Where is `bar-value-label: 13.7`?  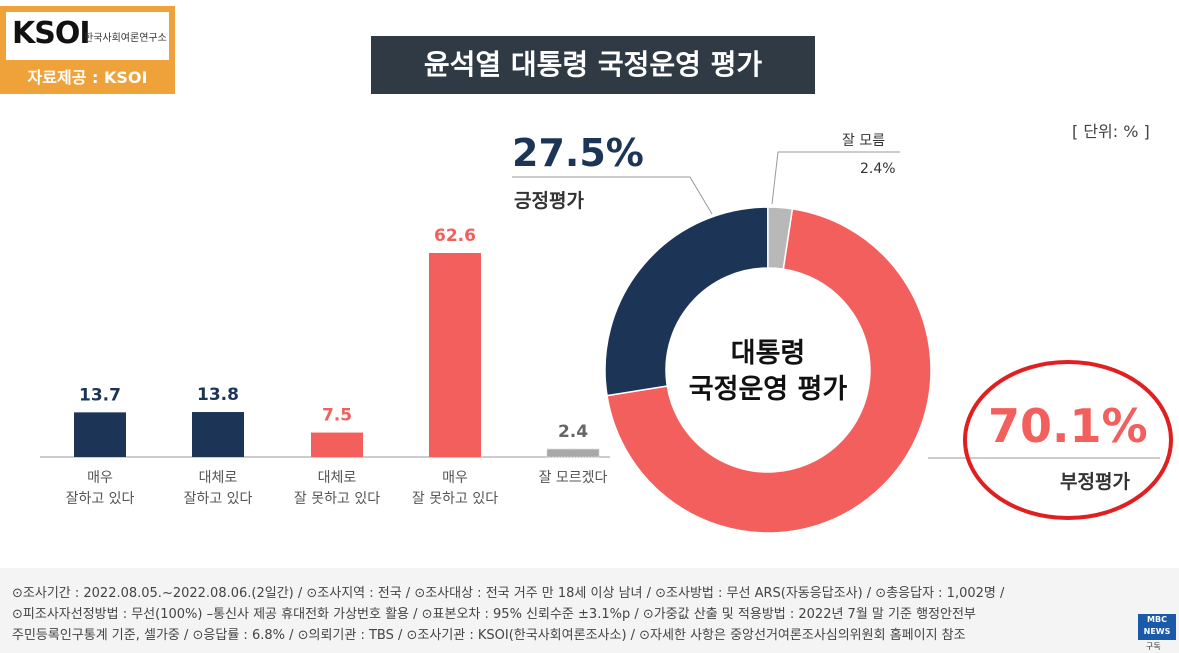
bar-value-label: 13.7 is located at coordinates (100, 395).